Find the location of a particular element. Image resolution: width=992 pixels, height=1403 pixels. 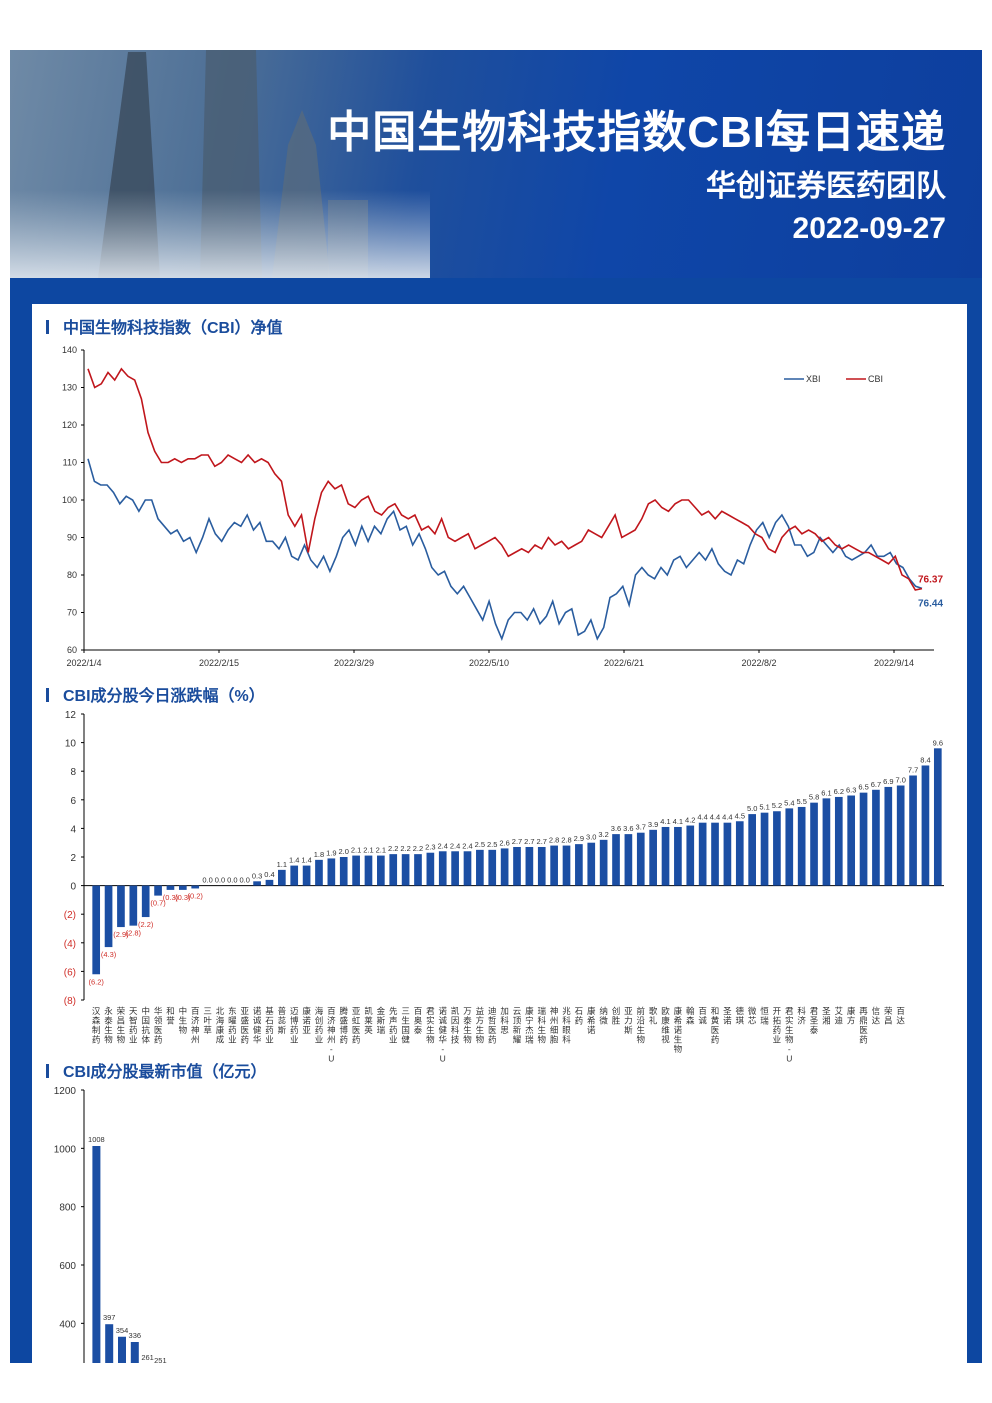

category-label: 艾迪 is located at coordinates (839, 1016).